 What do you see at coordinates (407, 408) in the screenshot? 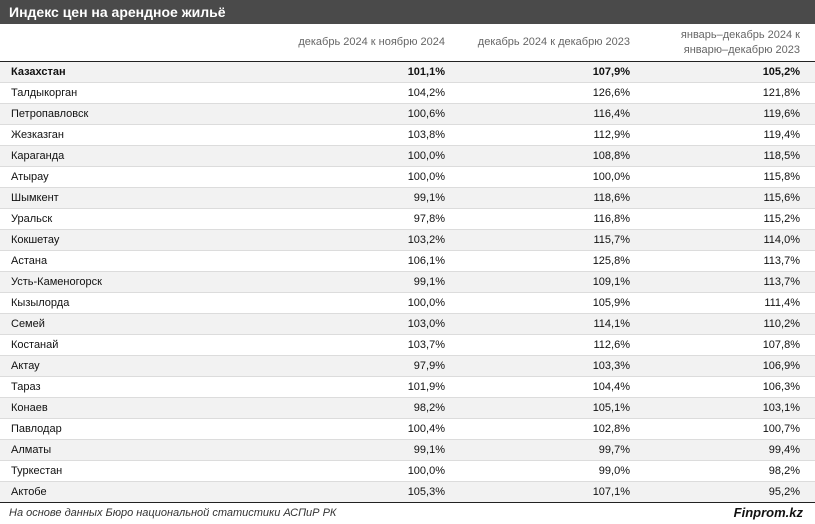
I see `table-row: Конаев 98,2% 105,1% 103,1%` at bounding box center [407, 408].